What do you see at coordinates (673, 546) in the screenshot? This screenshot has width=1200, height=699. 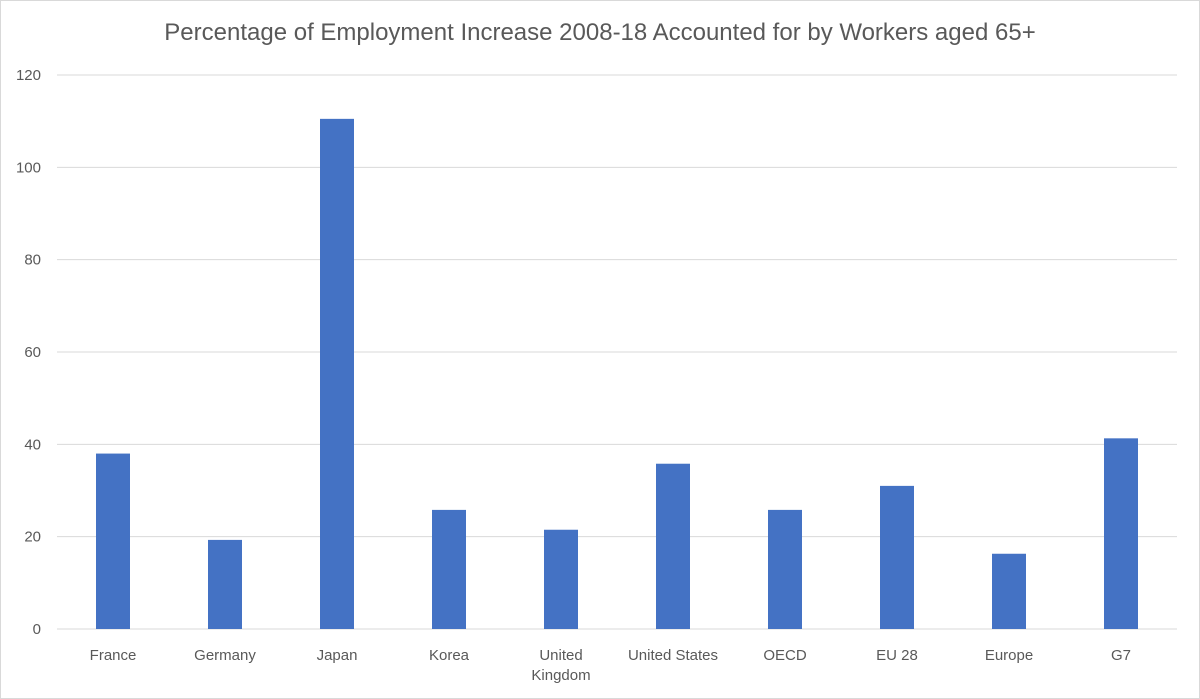 I see `bar-united-states` at bounding box center [673, 546].